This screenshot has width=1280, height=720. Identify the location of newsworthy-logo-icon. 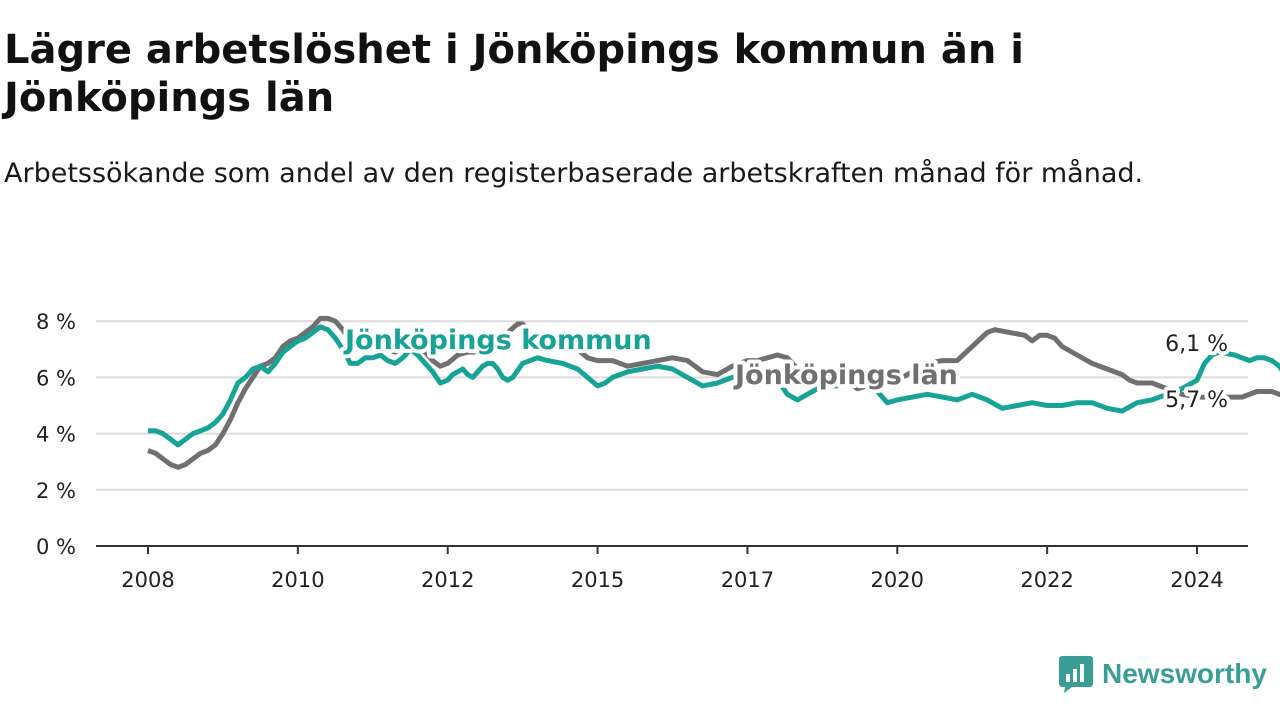
(1076, 674).